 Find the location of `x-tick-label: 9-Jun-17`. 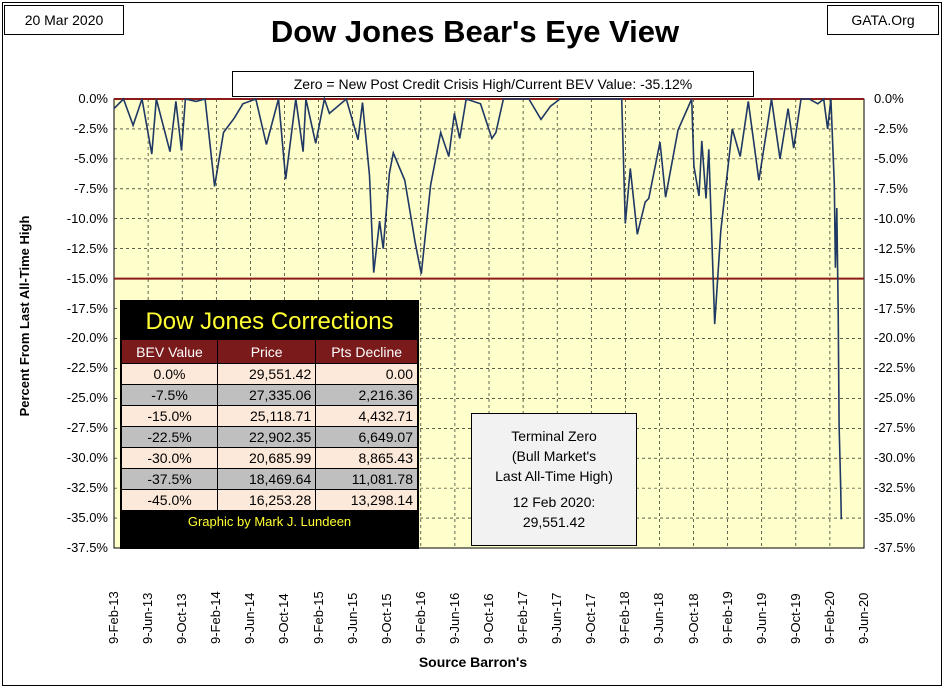

x-tick-label: 9-Jun-17 is located at coordinates (557, 618).